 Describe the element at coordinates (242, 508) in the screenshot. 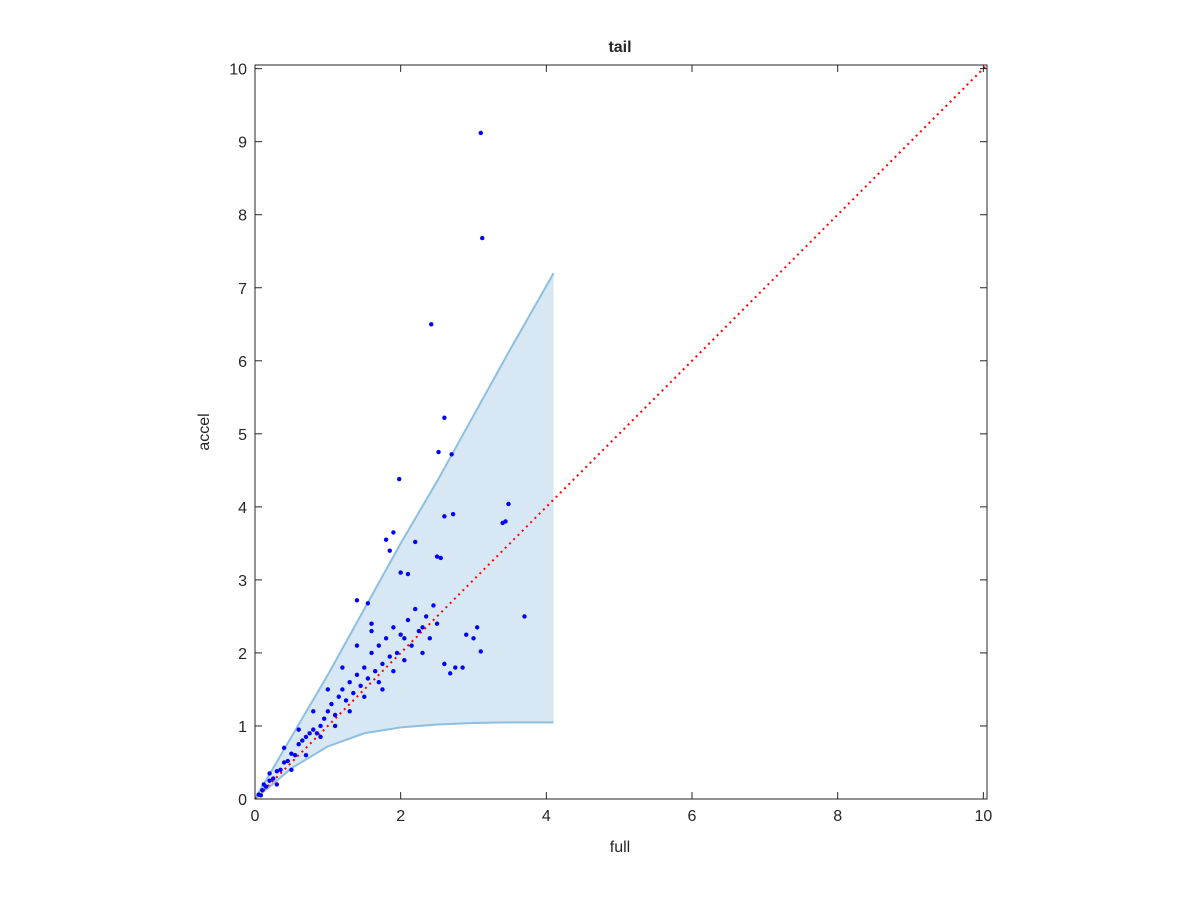

I see `y-tick-label: 4` at that location.